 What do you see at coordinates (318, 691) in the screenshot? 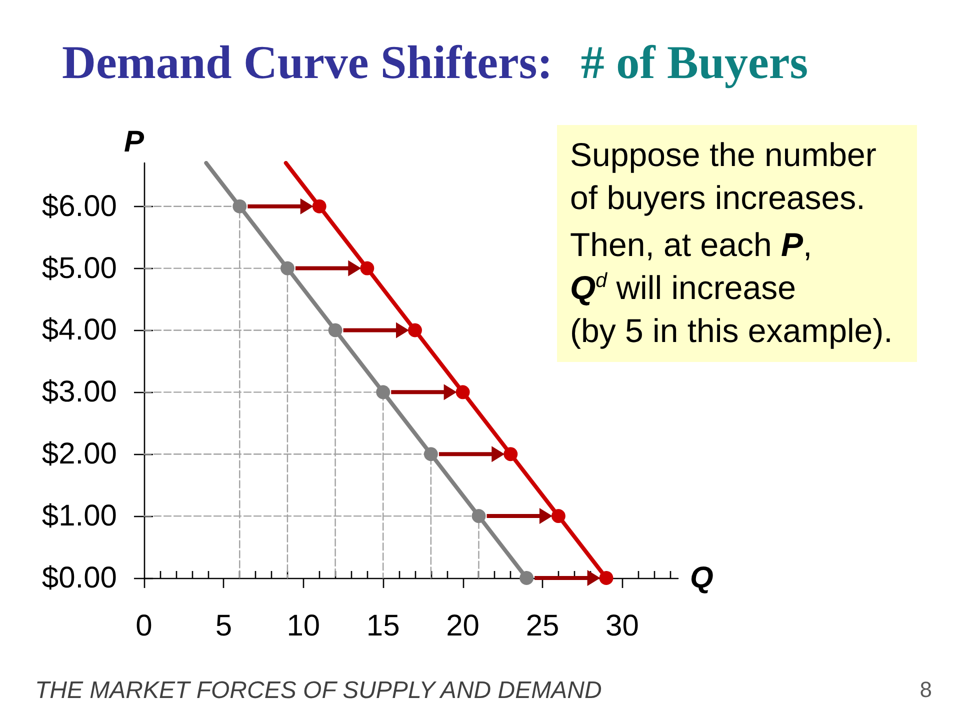
I see `text: THE MARKET FORCES OF SUPPLY AND DEMAND` at bounding box center [318, 691].